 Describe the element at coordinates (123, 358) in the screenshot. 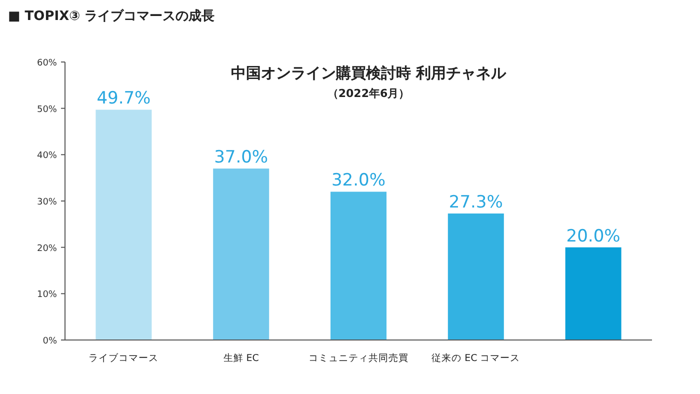

I see `x-tick-label: ライブコマース` at that location.